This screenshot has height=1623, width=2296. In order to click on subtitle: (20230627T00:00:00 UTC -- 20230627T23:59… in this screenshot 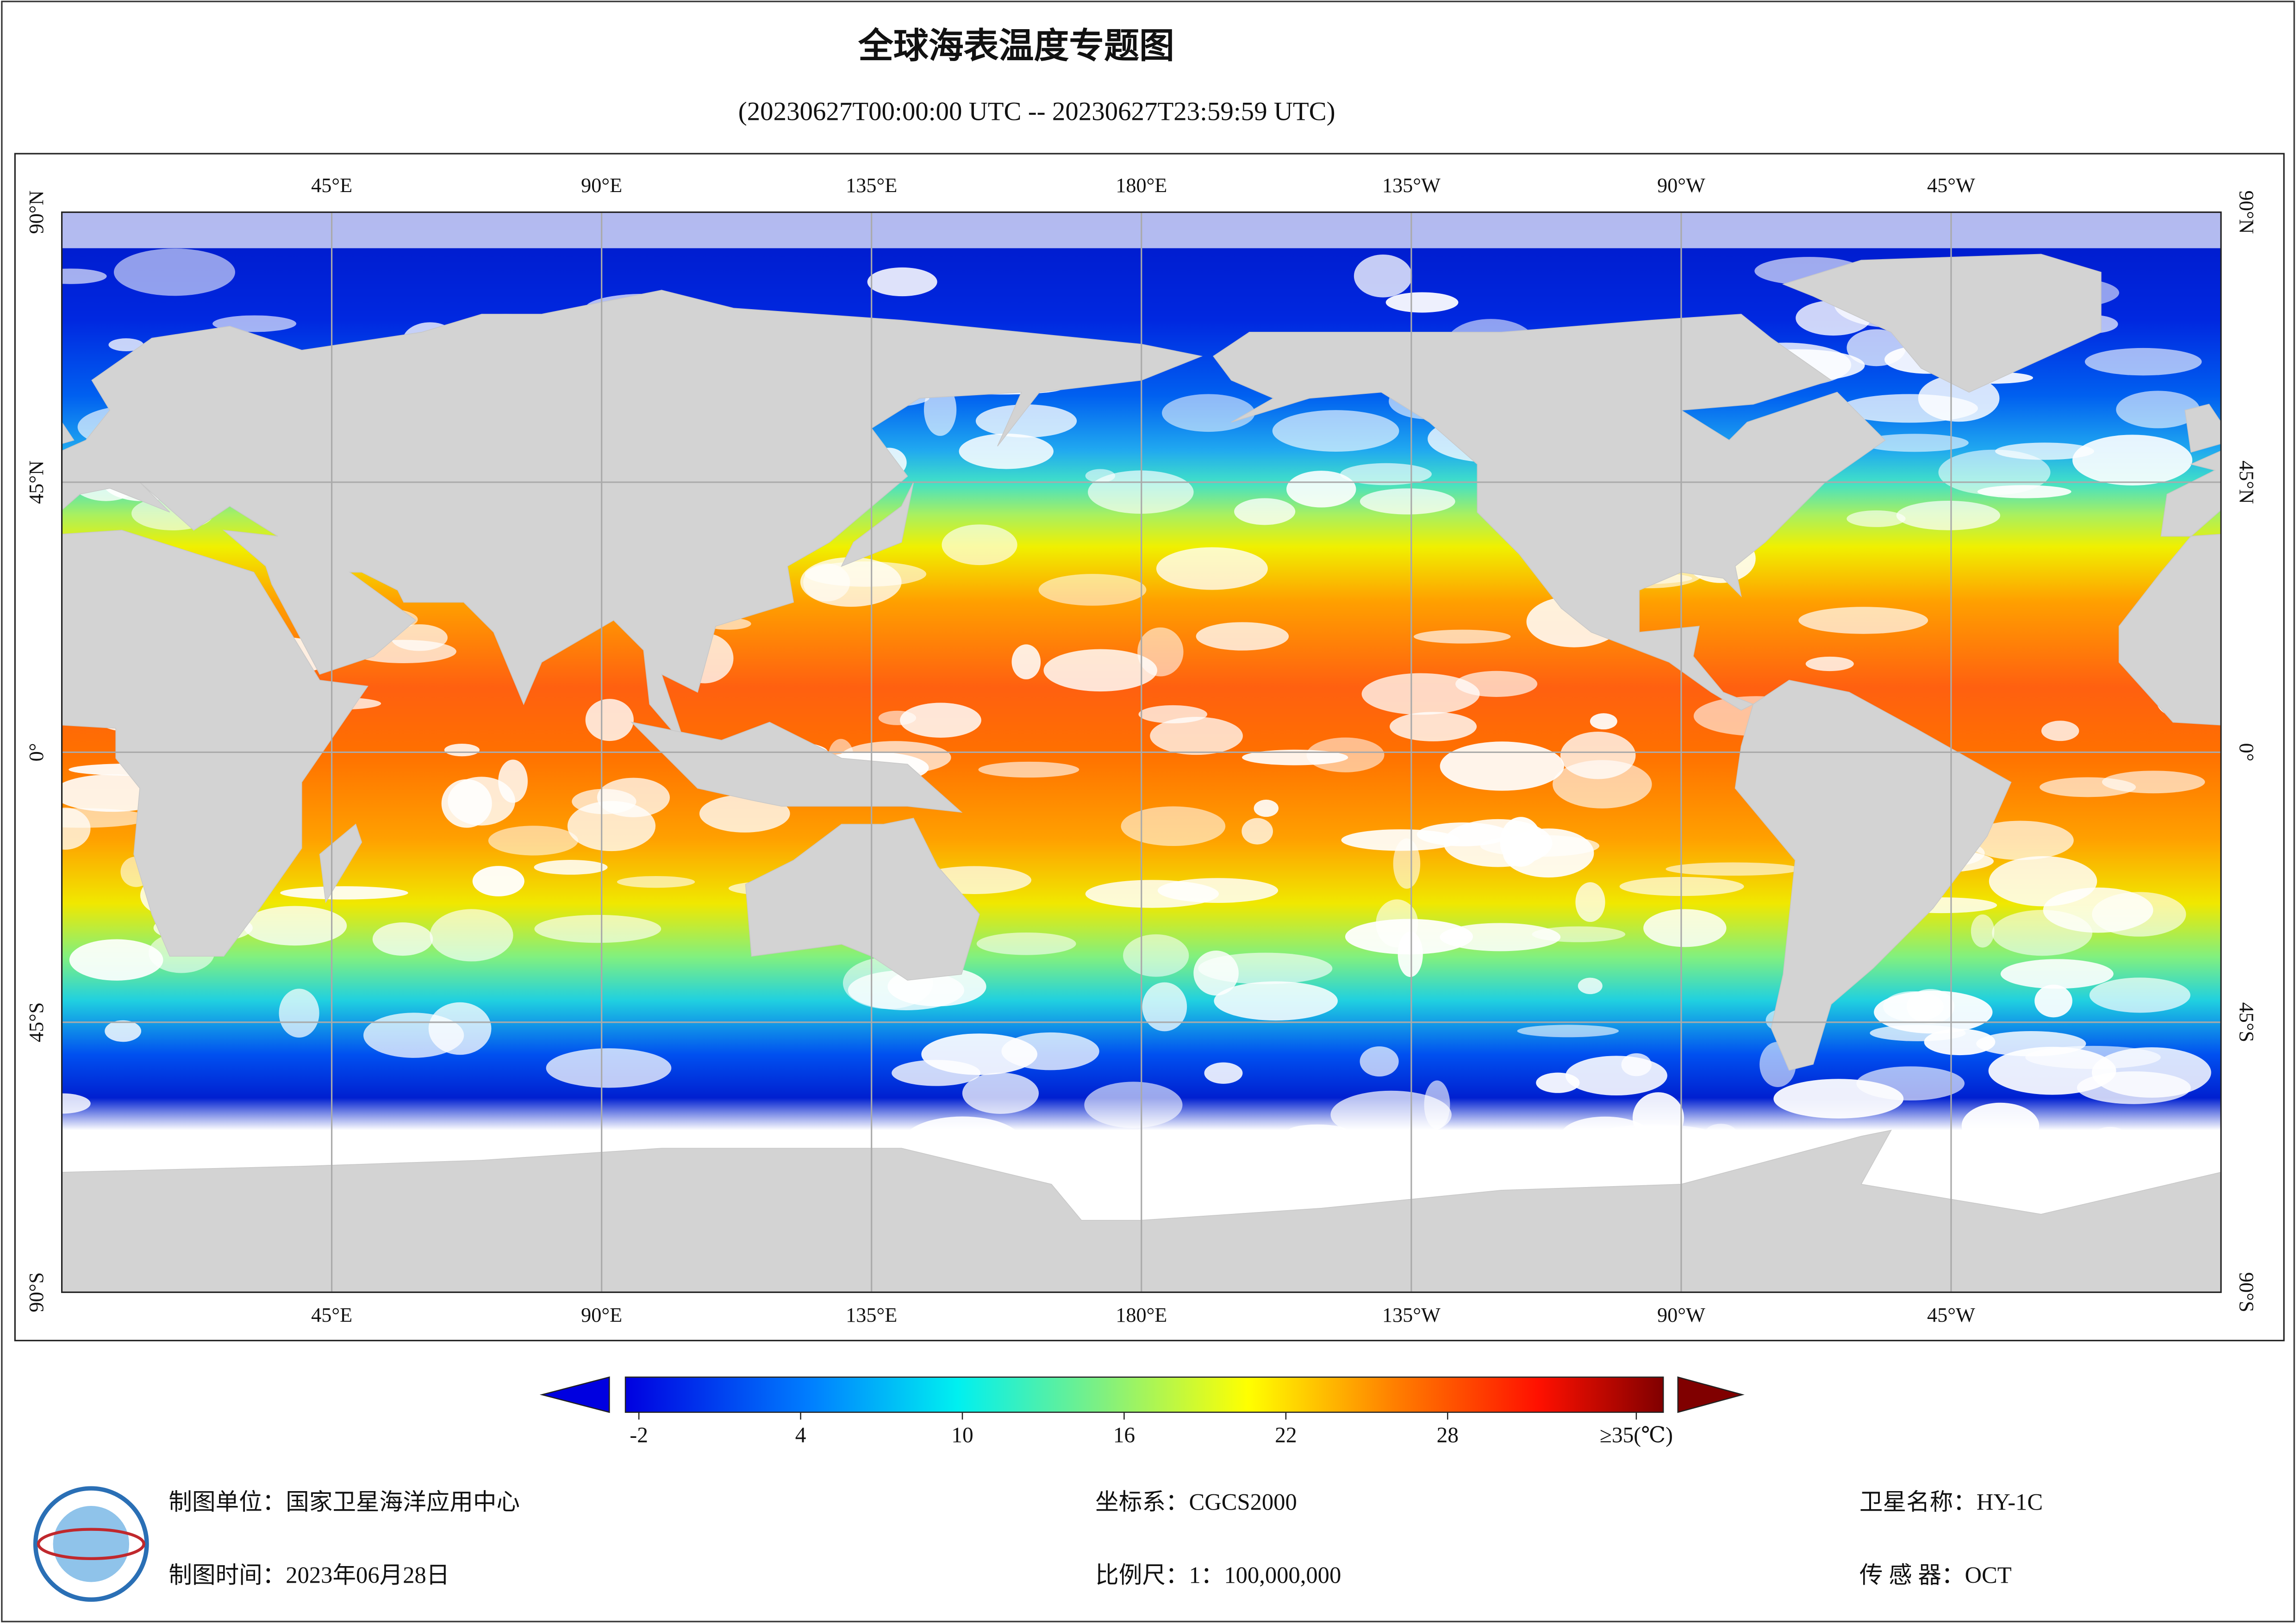, I will do `click(1036, 111)`.